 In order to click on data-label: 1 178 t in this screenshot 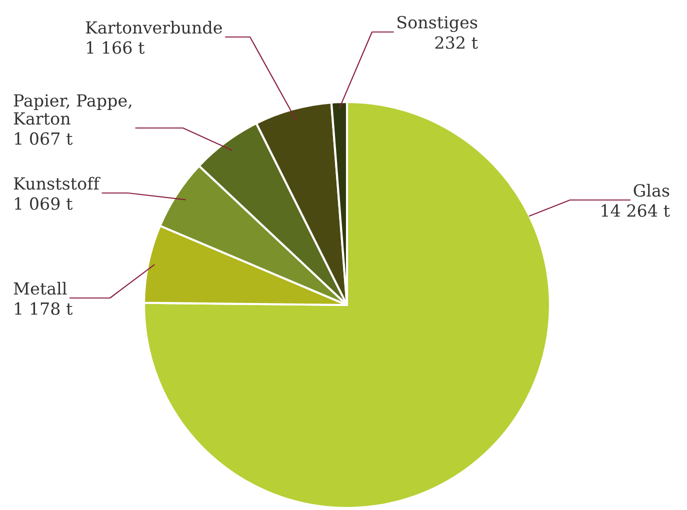, I will do `click(44, 308)`.